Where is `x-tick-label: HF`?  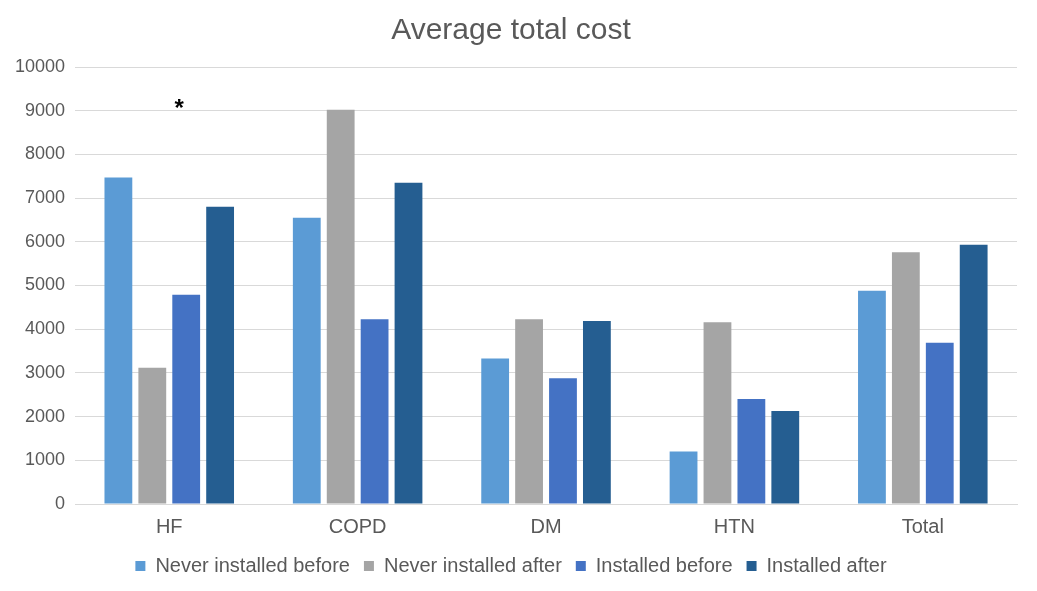 x-tick-label: HF is located at coordinates (169, 525).